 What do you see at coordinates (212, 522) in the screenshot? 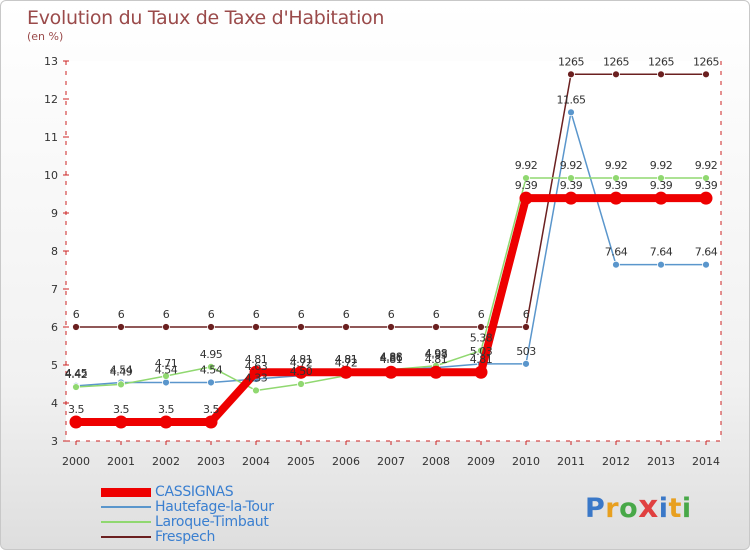
I see `legend-label: Laroque-Timbaut` at bounding box center [212, 522].